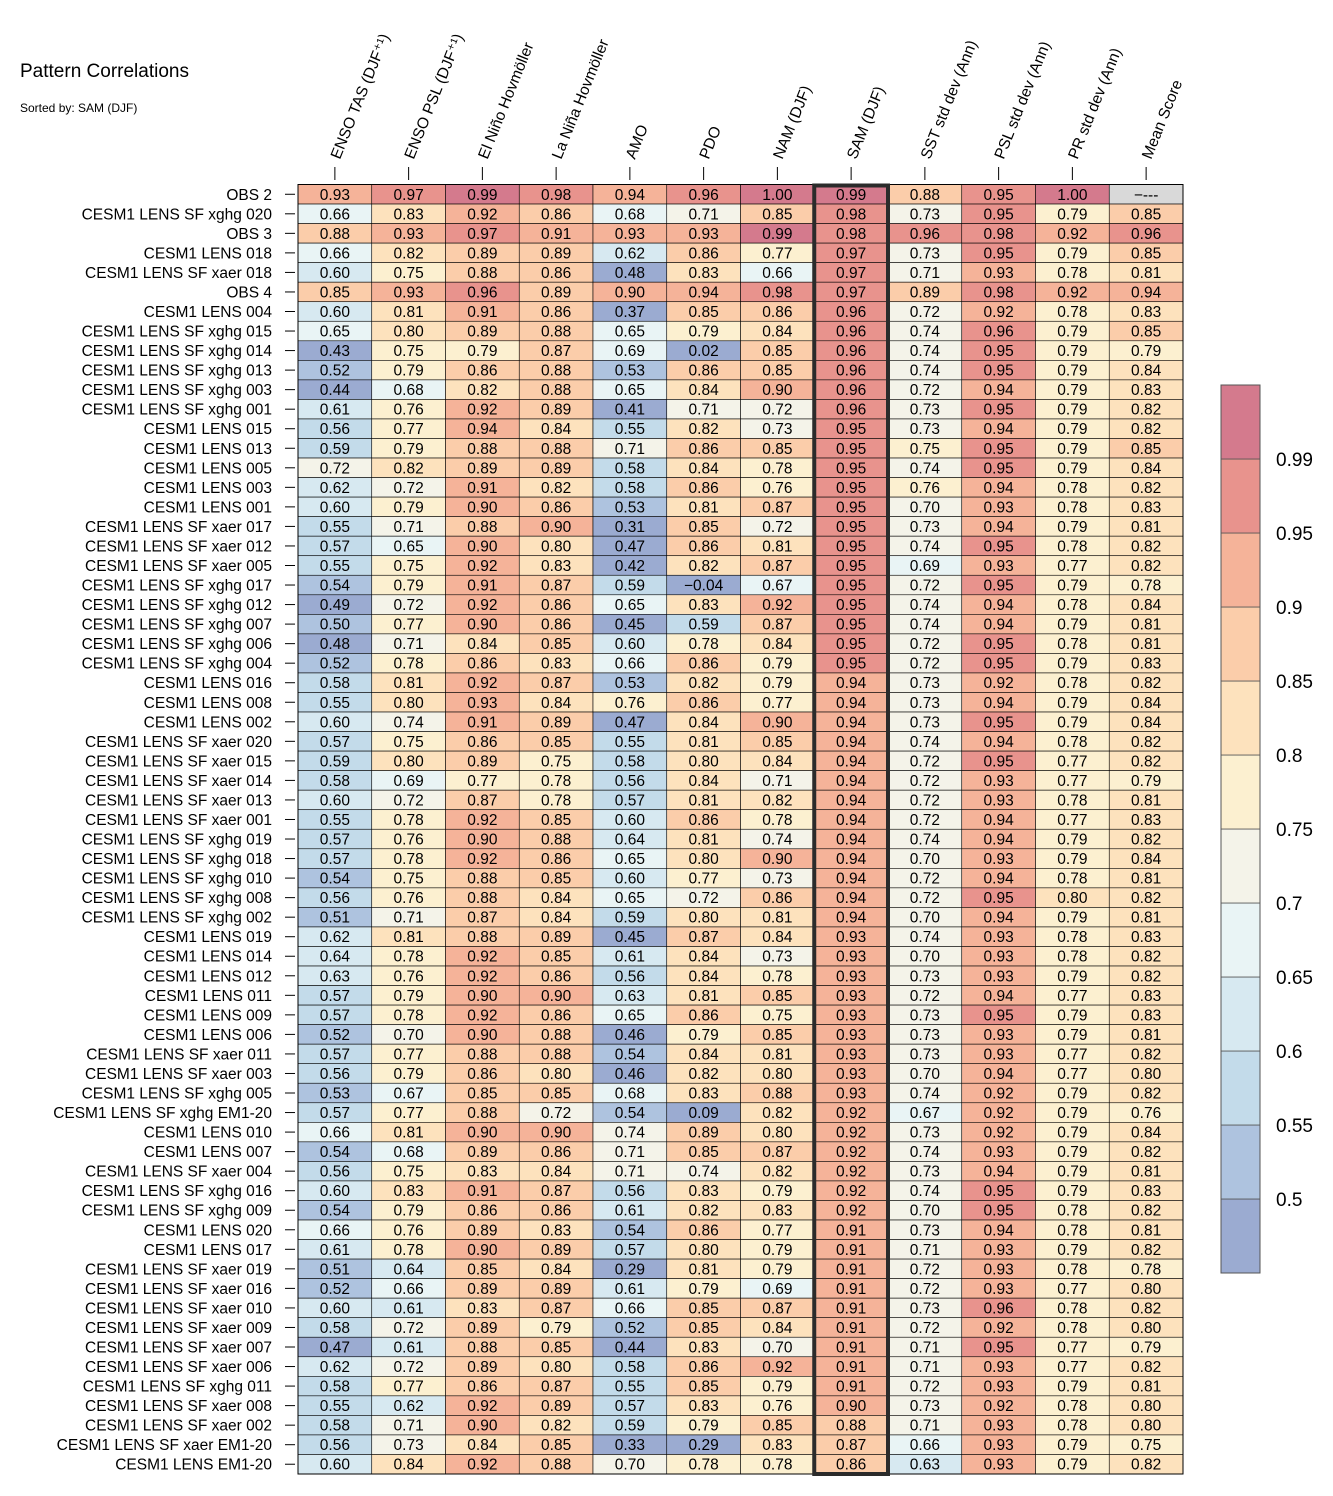 The height and width of the screenshot is (1496, 1333). What do you see at coordinates (208, 703) in the screenshot?
I see `row-label: CESM1 LENS 008` at bounding box center [208, 703].